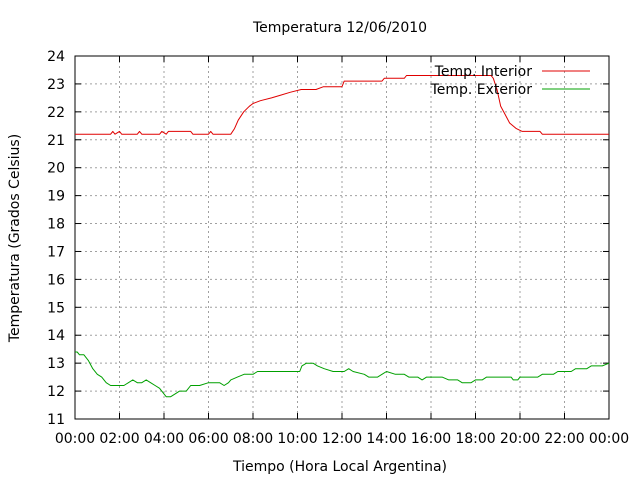  Describe the element at coordinates (56, 141) in the screenshot. I see `y-tick-label: 21` at that location.